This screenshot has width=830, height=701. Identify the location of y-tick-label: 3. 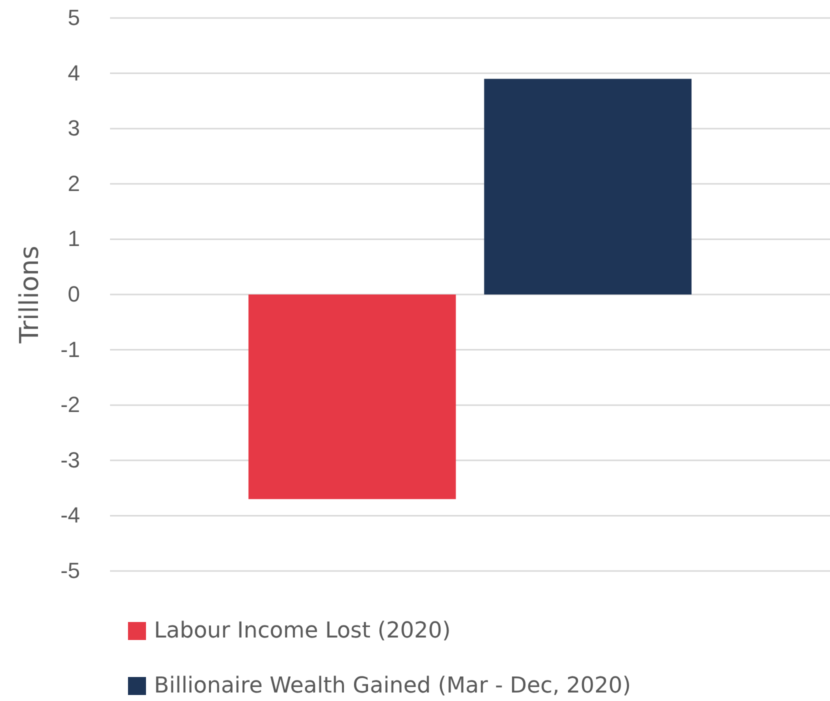
(74, 128).